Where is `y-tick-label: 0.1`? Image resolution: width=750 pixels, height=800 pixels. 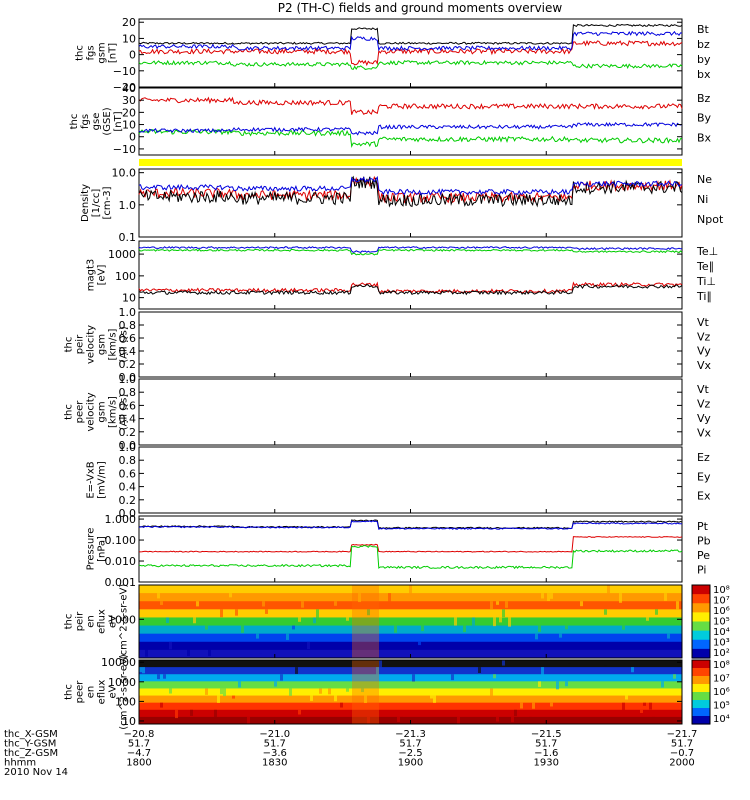
y-tick-label: 0.1 is located at coordinates (128, 237).